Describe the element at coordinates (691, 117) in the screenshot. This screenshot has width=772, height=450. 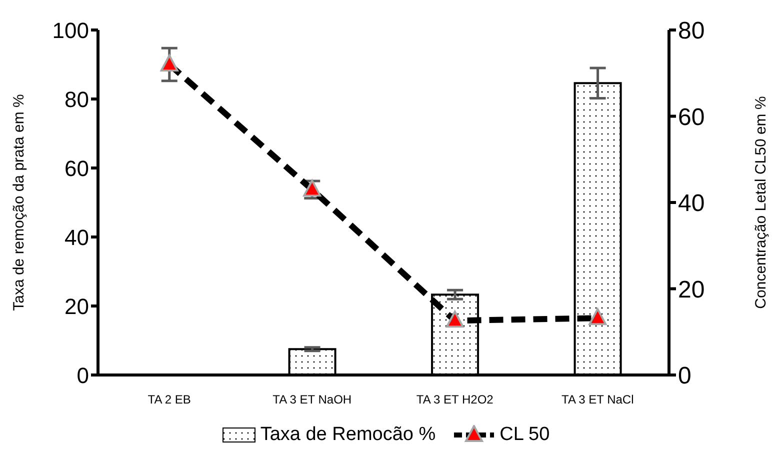
I see `y2-tick-label: 60` at that location.